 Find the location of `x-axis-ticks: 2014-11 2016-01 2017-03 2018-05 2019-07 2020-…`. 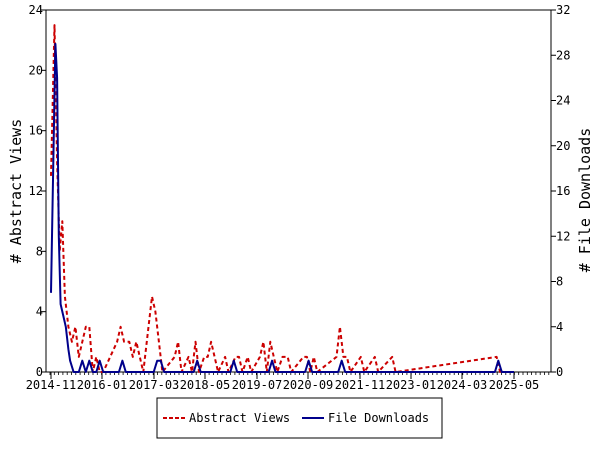

x-axis-ticks: 2014-11 2016-01 2017-03 2018-05 2019-07 2020-… is located at coordinates (288, 382).